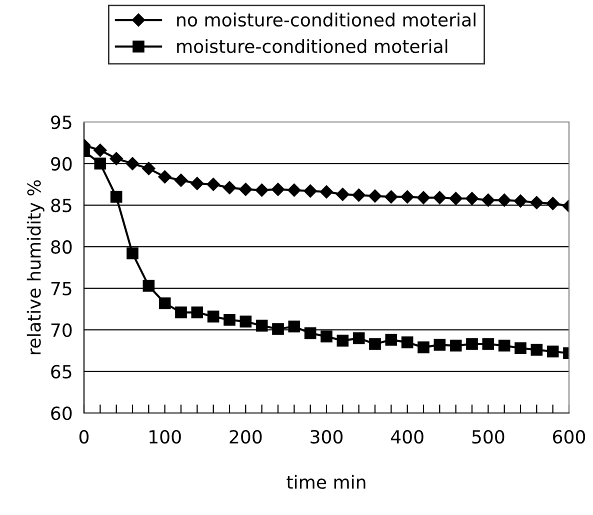 This screenshot has width=593, height=515. What do you see at coordinates (61, 413) in the screenshot?
I see `y-tick-label: 60` at bounding box center [61, 413].